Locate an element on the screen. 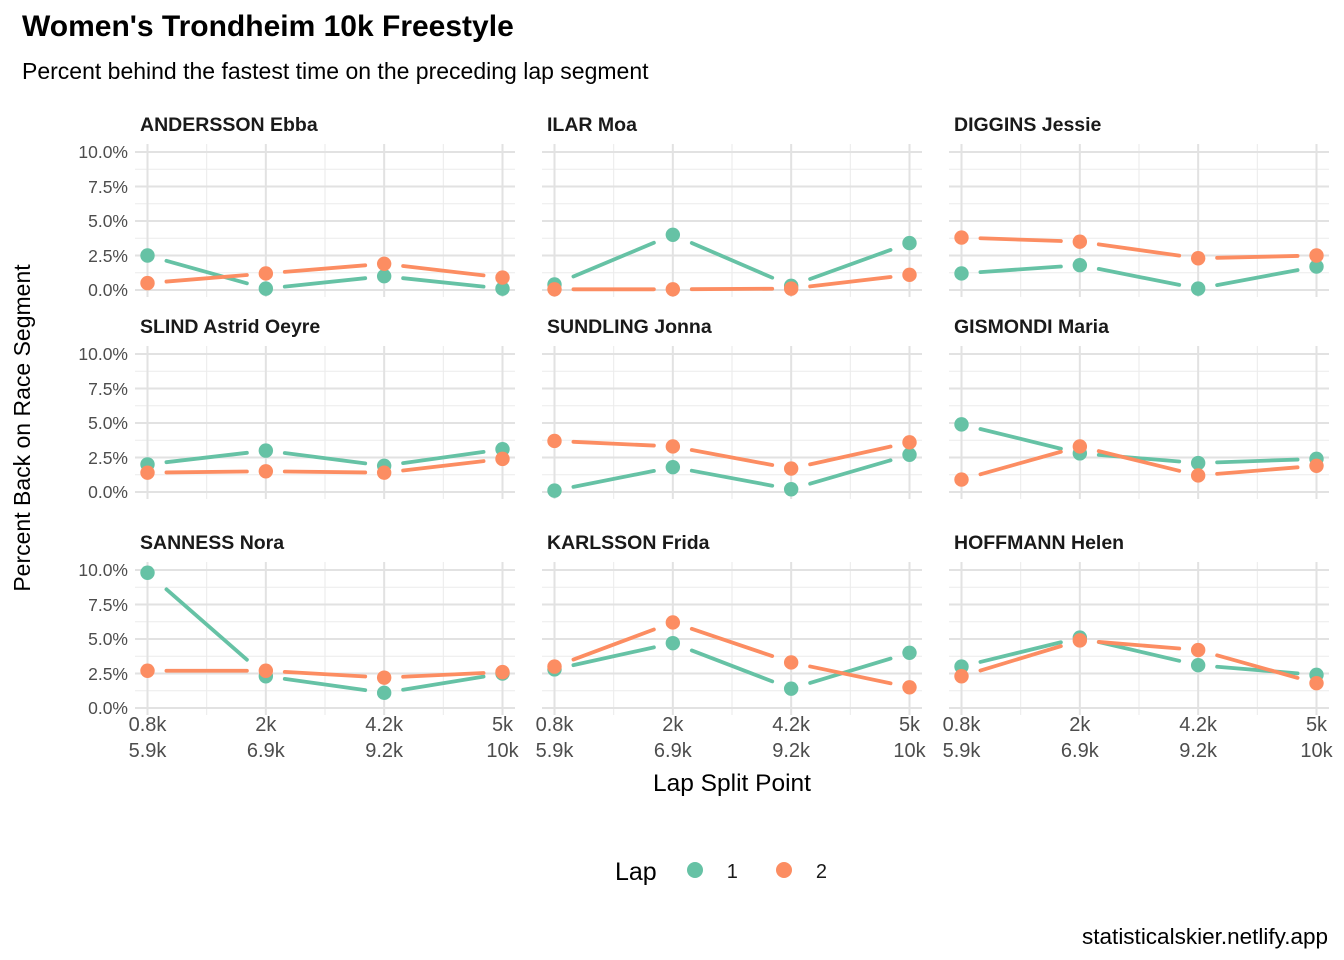 The height and width of the screenshot is (960, 1344). x-axis-title: Lap Split Point is located at coordinates (732, 783).